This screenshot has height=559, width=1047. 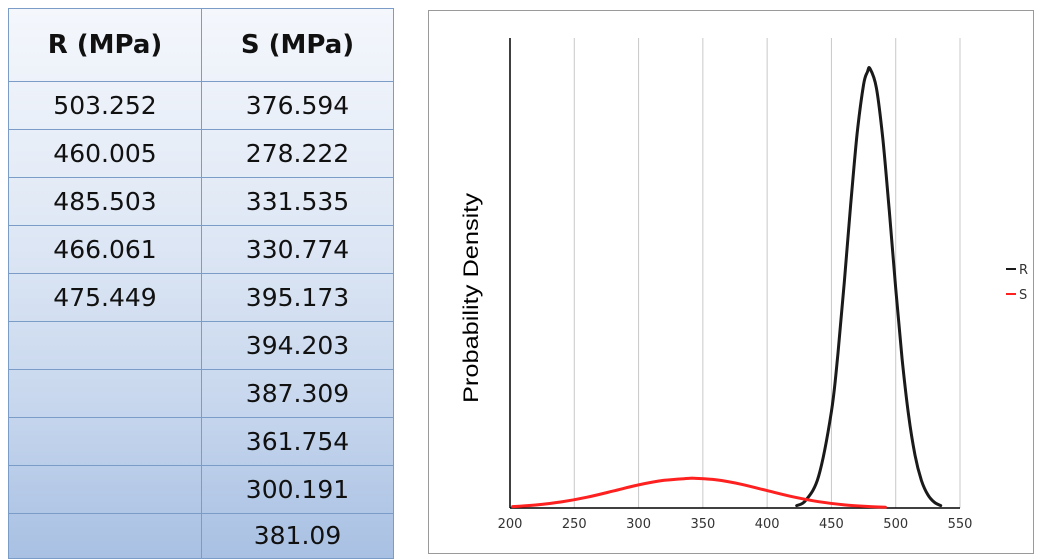 What do you see at coordinates (510, 524) in the screenshot?
I see `x-tick-label: 200` at bounding box center [510, 524].